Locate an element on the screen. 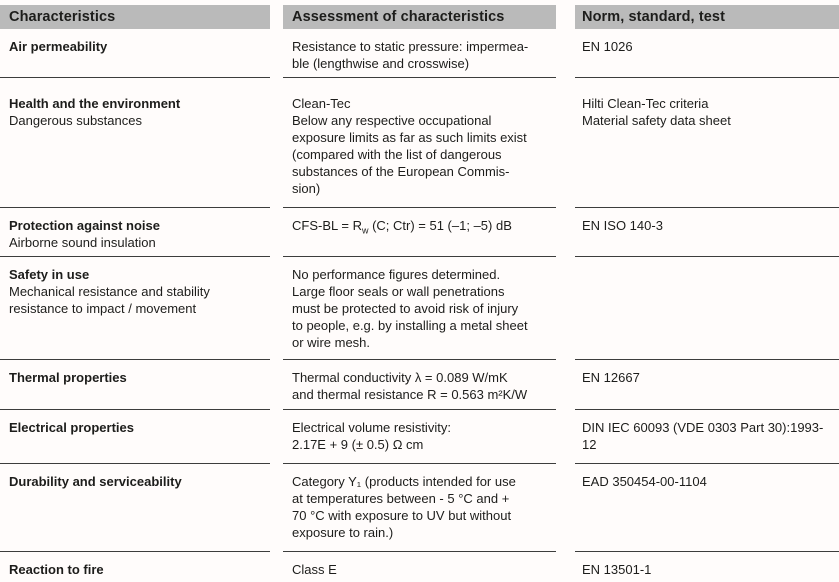 The width and height of the screenshot is (839, 582). norm-text: EN 1026 is located at coordinates (607, 46).